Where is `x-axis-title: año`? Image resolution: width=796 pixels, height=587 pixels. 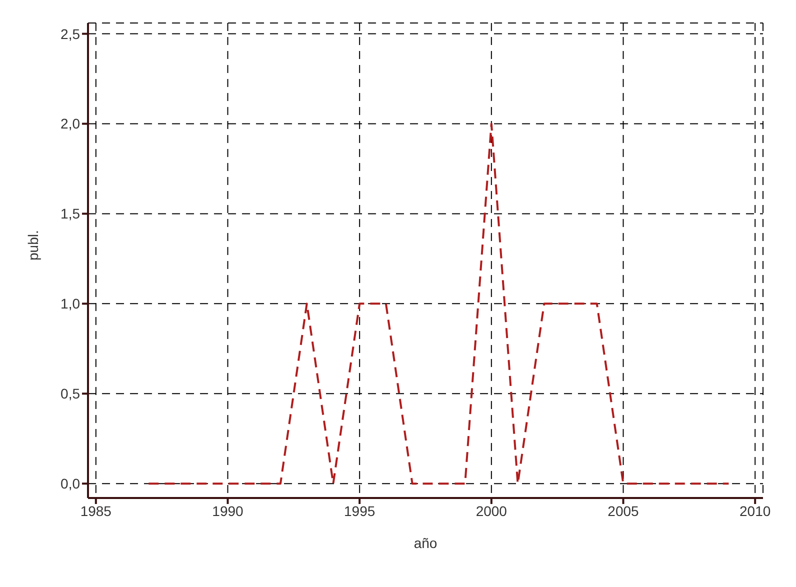
x-axis-title: año is located at coordinates (426, 543).